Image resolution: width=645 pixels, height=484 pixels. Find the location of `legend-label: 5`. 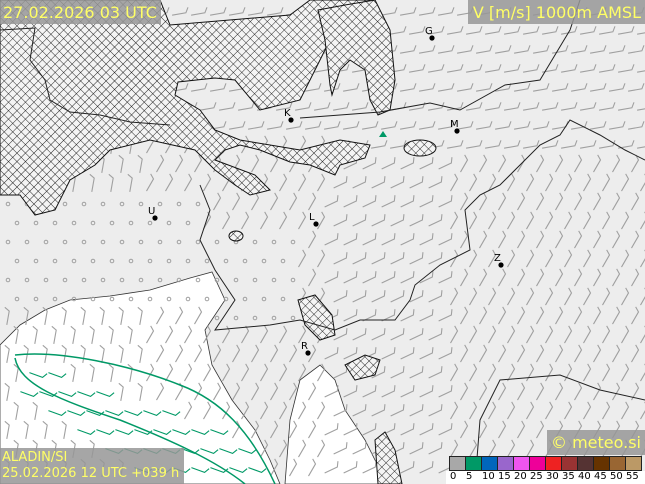

legend-label: 5 is located at coordinates (469, 476).